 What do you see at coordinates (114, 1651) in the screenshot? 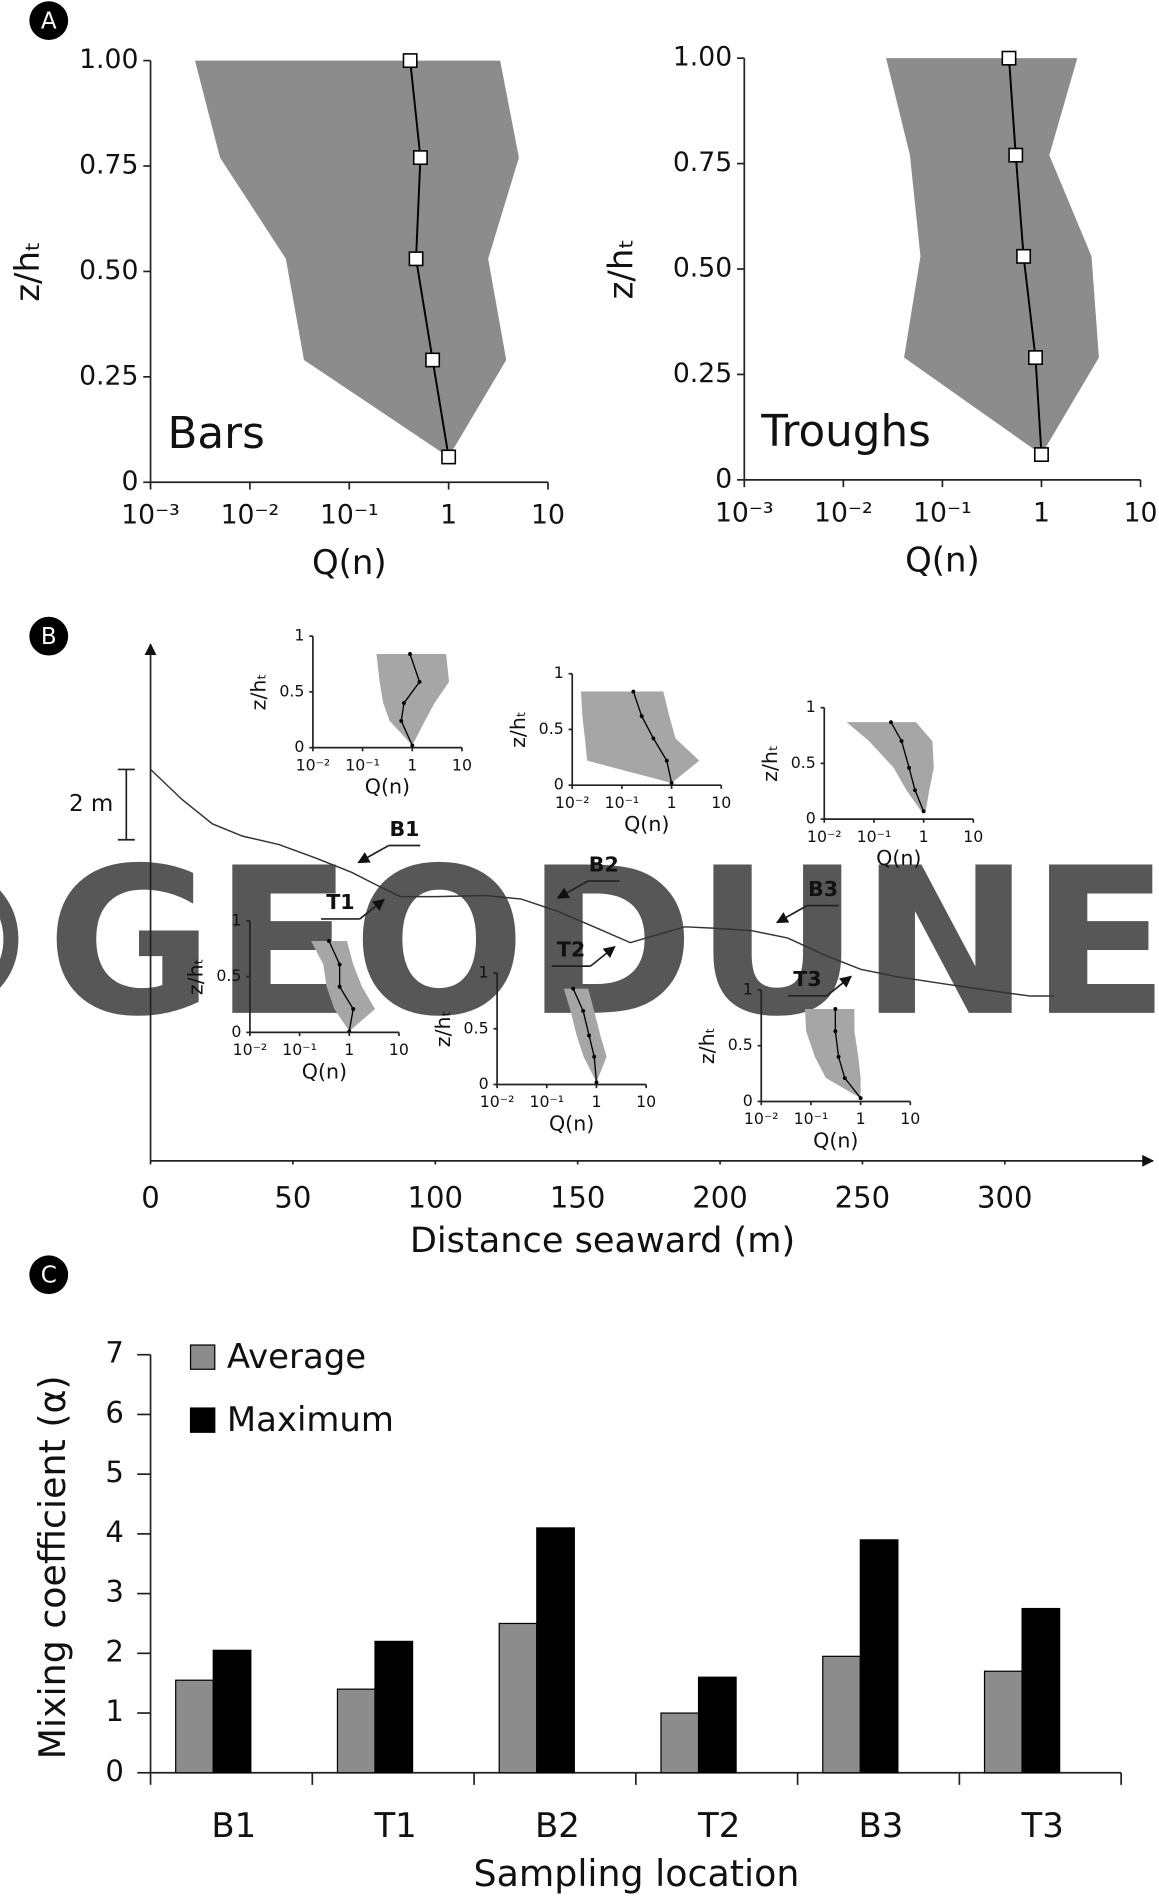
I see `y-tick-label: 2` at bounding box center [114, 1651].